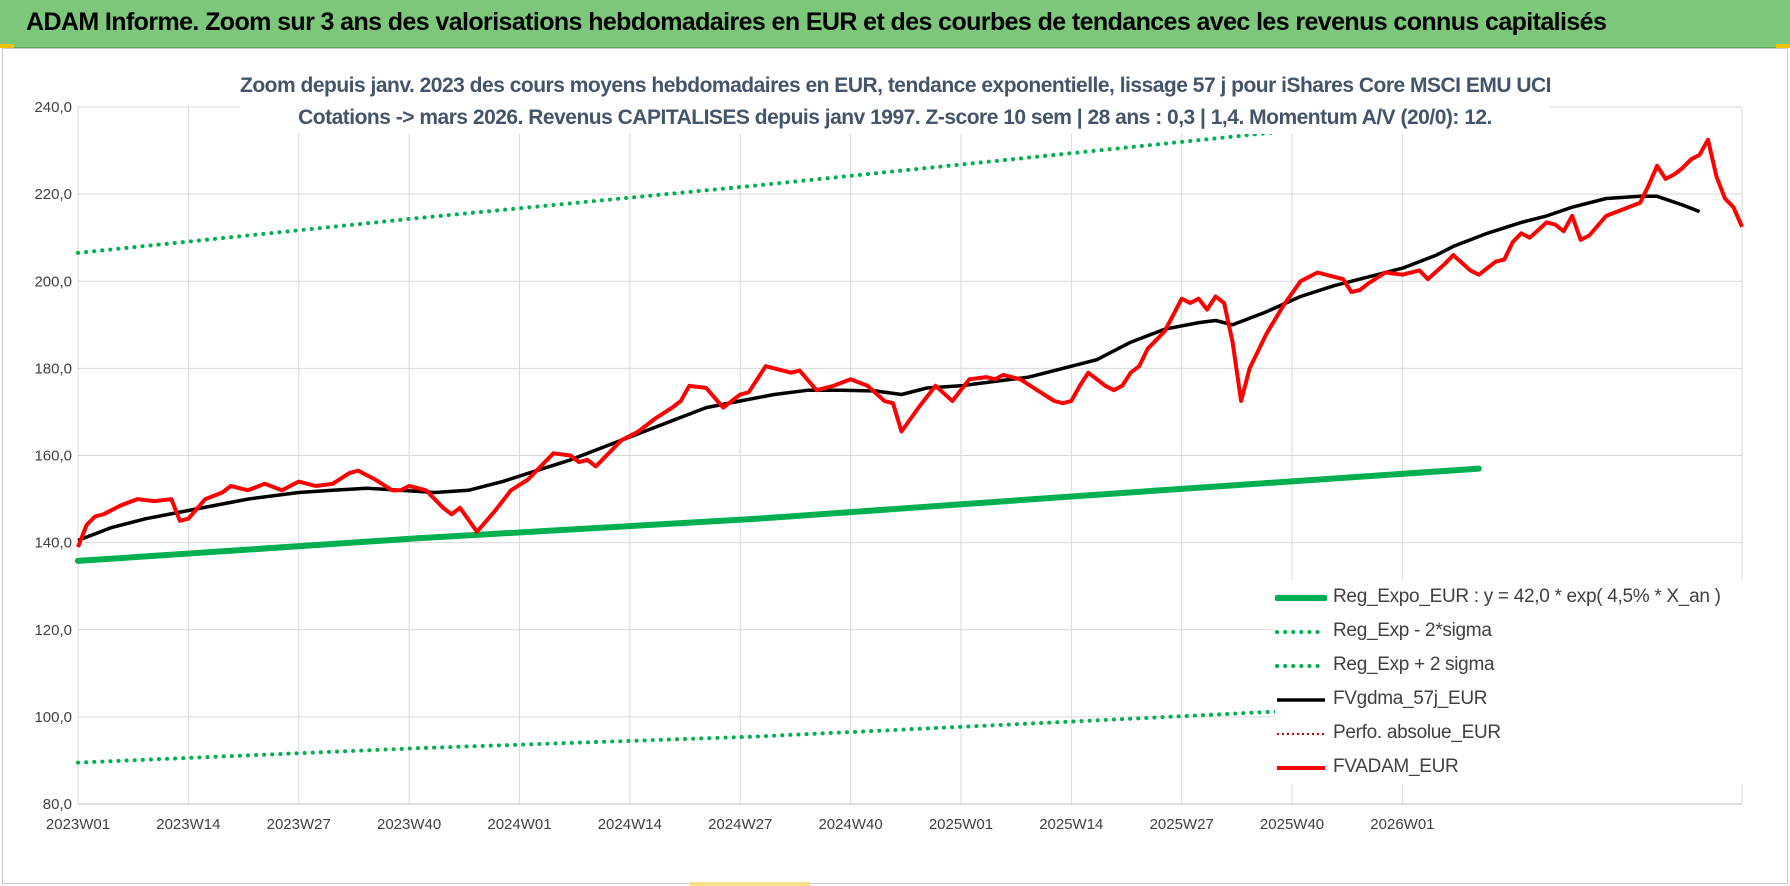 This screenshot has height=886, width=1790. I want to click on legend-item: Perfo. absolue_EUR, so click(1510, 733).